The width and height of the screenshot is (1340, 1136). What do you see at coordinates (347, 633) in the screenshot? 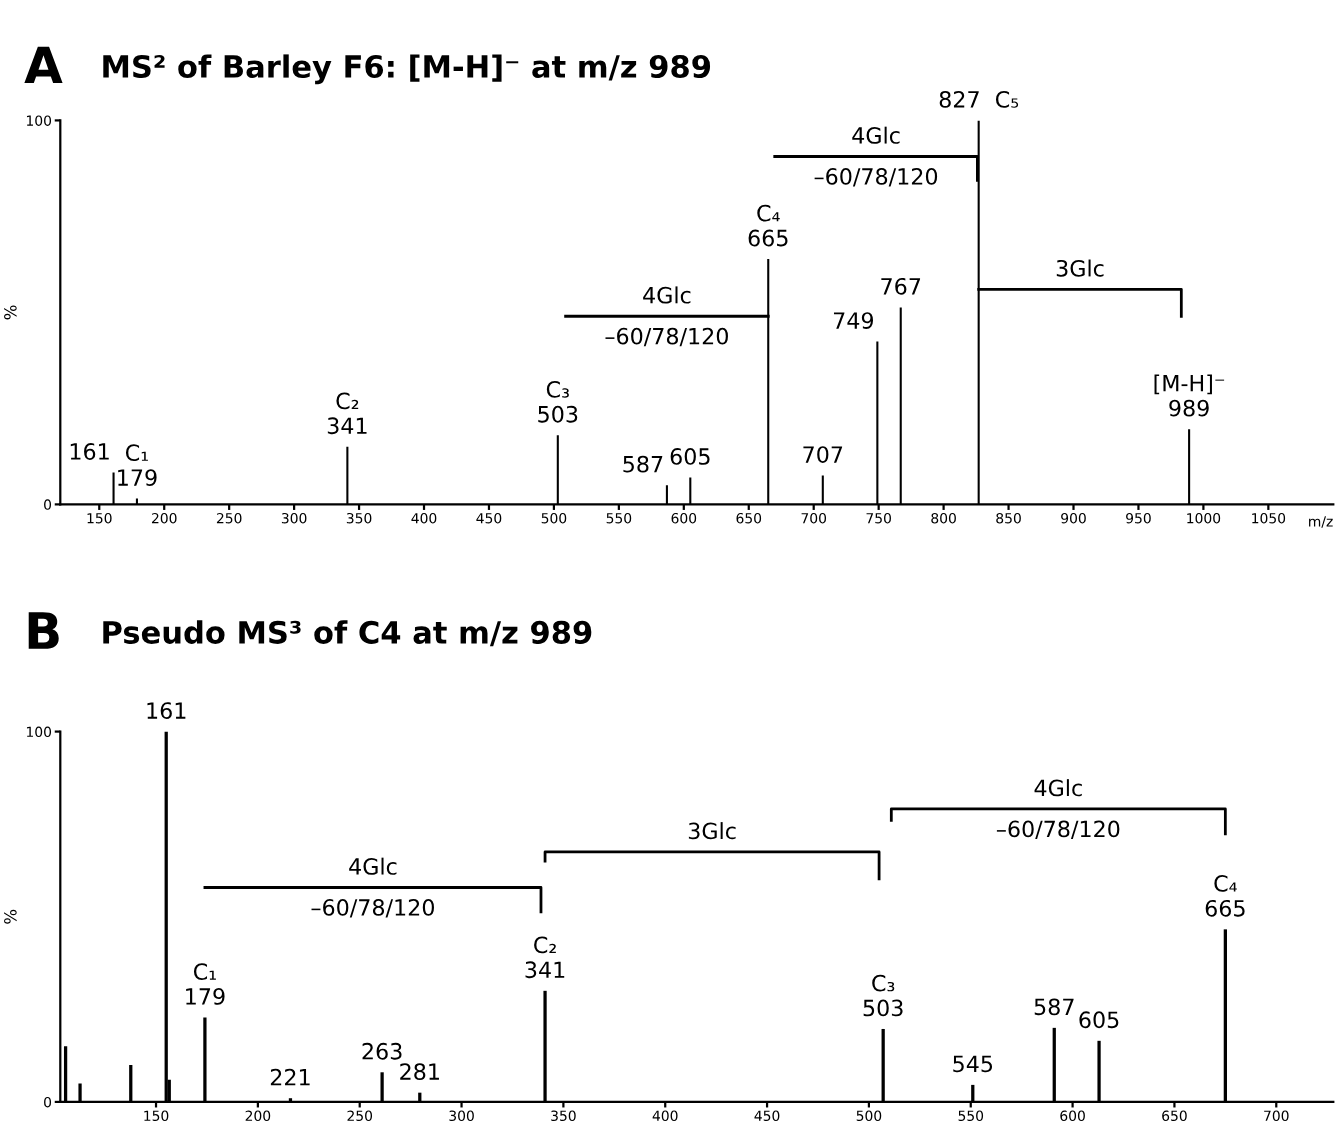
I see `chart-title: Pseudo MS³ of C4 at m/z 989` at bounding box center [347, 633].